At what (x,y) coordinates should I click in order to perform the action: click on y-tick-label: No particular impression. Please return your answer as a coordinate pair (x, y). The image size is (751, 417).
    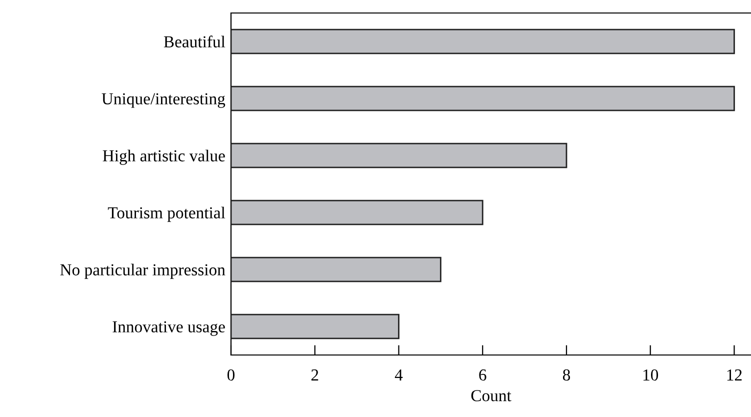
    Looking at the image, I should click on (143, 271).